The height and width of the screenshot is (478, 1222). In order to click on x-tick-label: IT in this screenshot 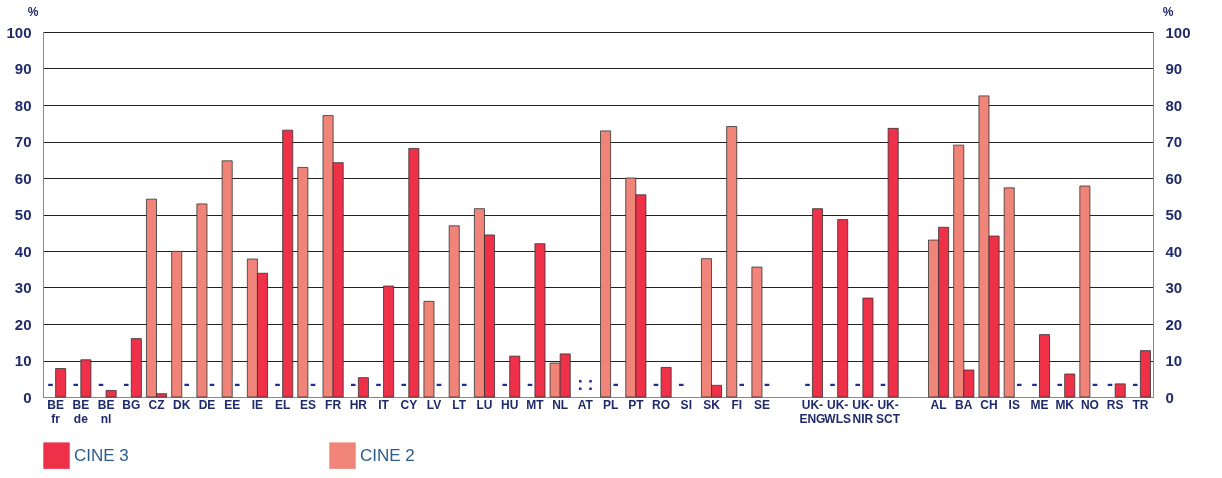, I will do `click(384, 404)`.